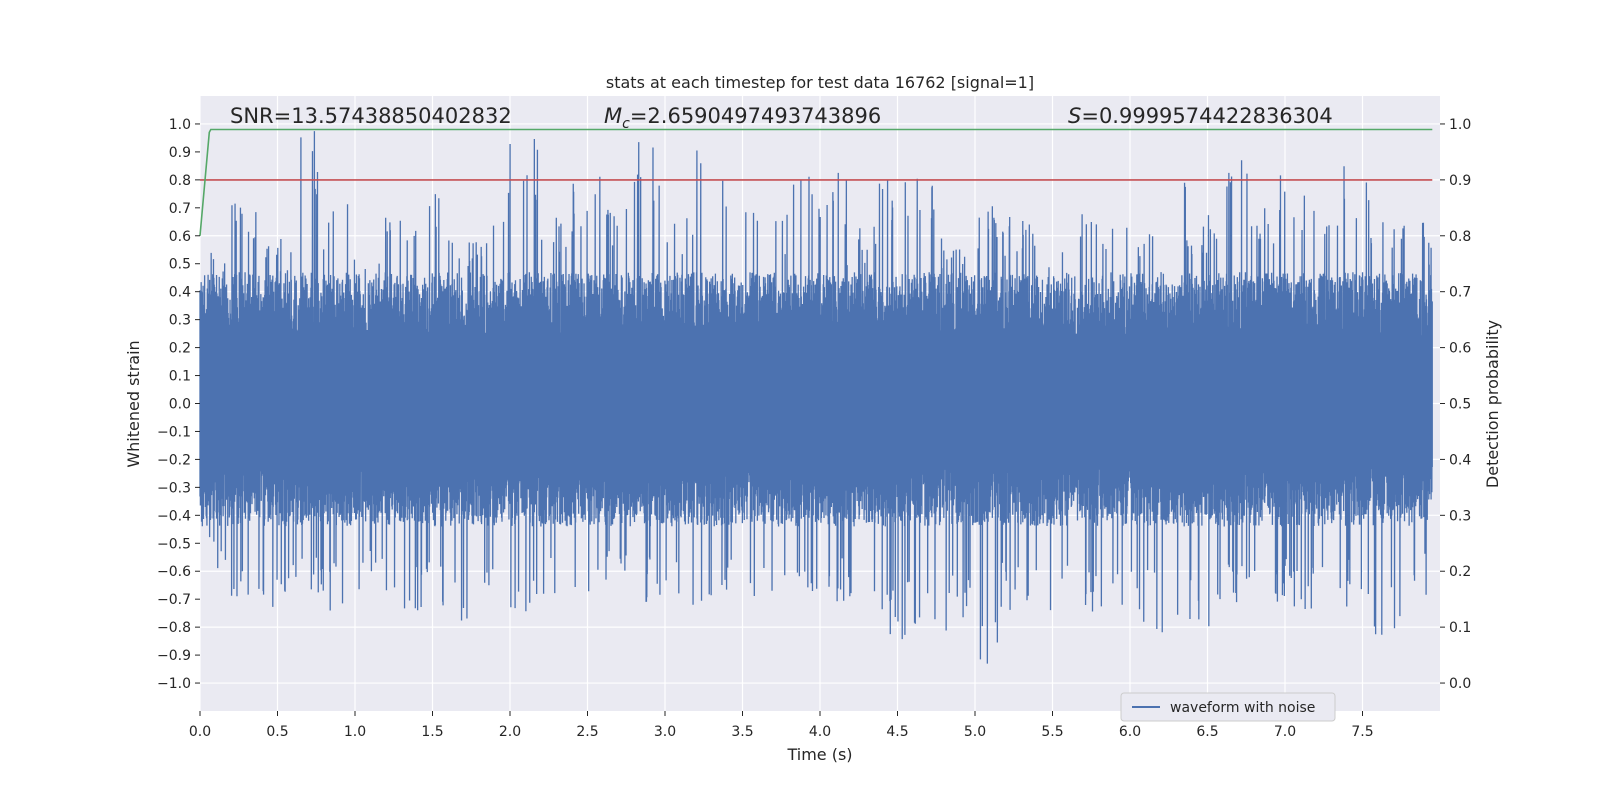 This screenshot has height=800, width=1600. Describe the element at coordinates (1362, 732) in the screenshot. I see `x-tick-label: 7.5` at that location.